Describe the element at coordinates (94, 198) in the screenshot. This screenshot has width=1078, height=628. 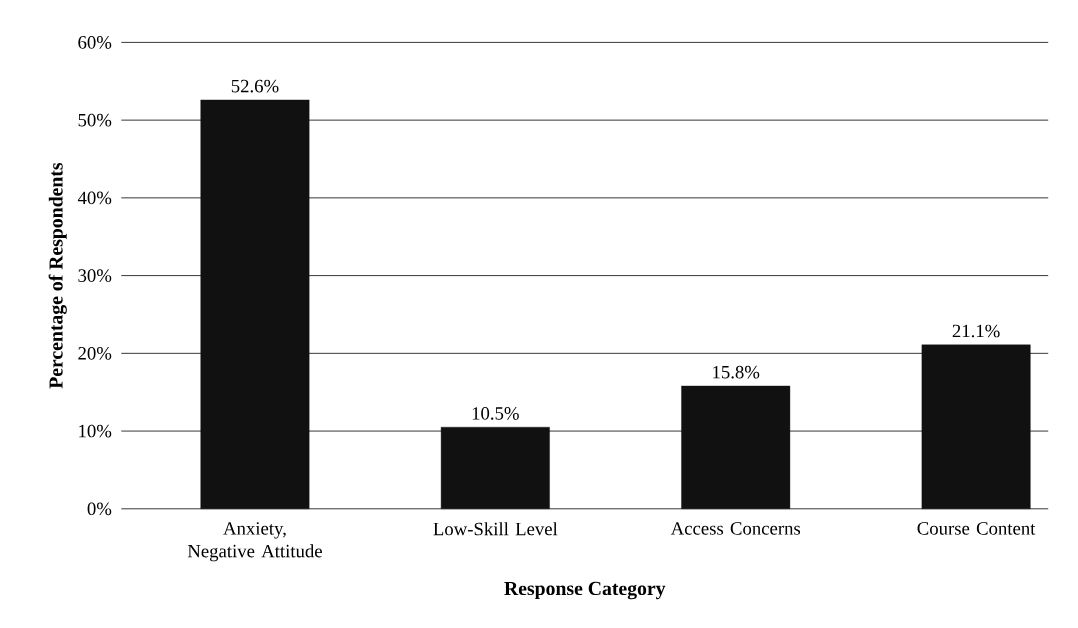
I see `y-tick-label: 40%` at that location.